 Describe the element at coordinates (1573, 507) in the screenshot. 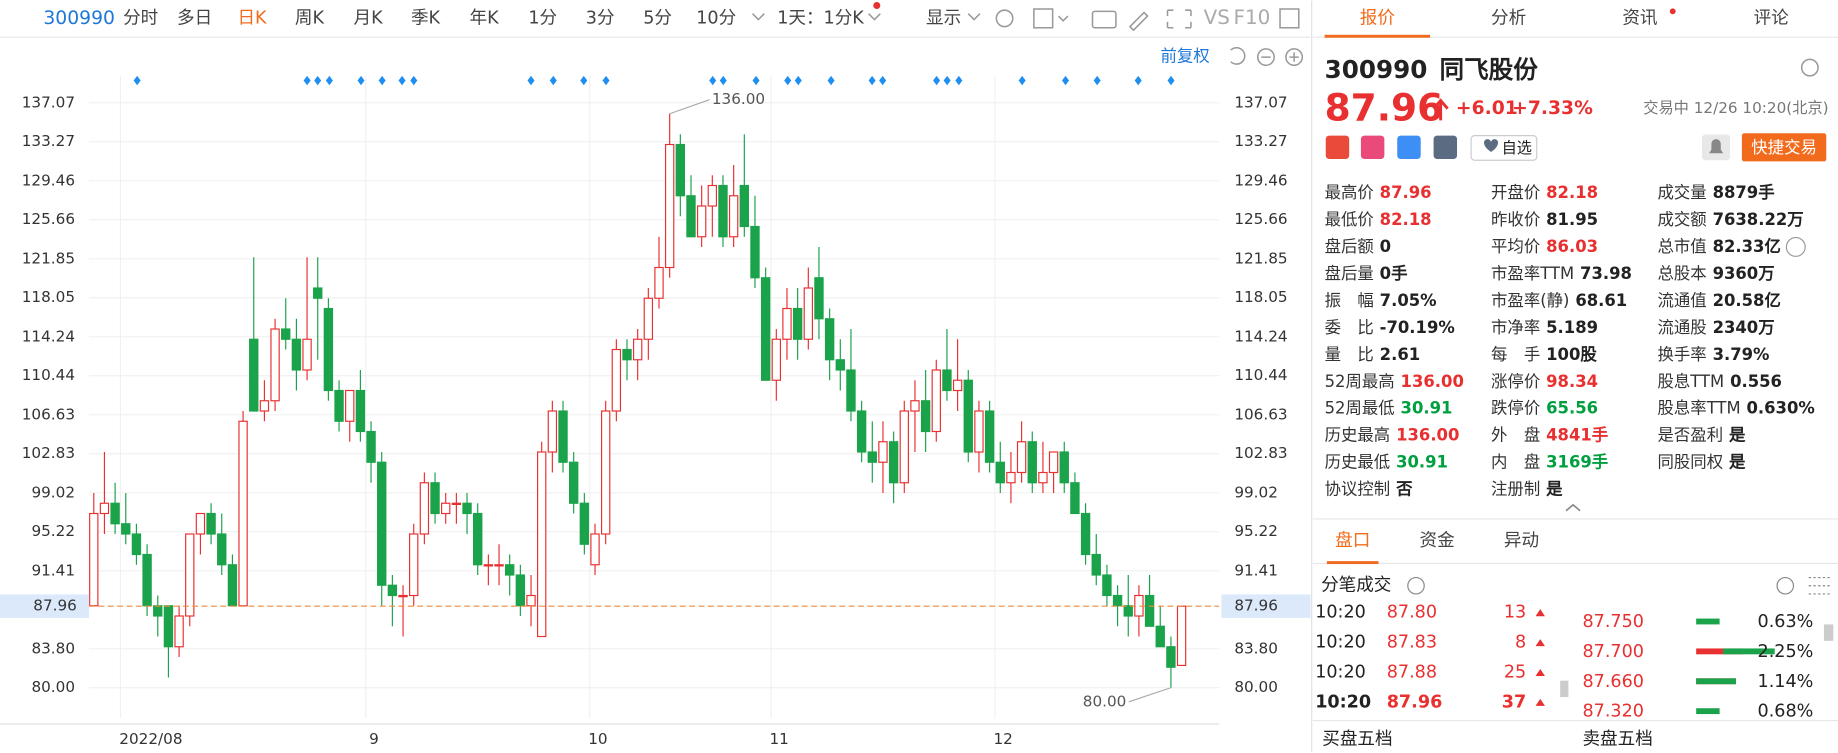

I see `collapse-chevron` at that location.